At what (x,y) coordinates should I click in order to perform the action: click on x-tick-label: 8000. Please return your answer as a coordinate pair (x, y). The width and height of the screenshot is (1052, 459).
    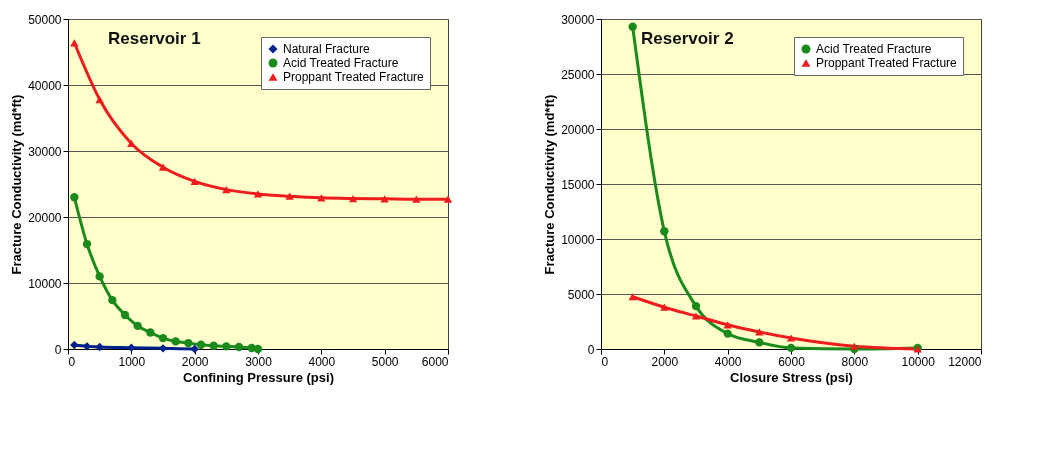
    Looking at the image, I should click on (855, 361).